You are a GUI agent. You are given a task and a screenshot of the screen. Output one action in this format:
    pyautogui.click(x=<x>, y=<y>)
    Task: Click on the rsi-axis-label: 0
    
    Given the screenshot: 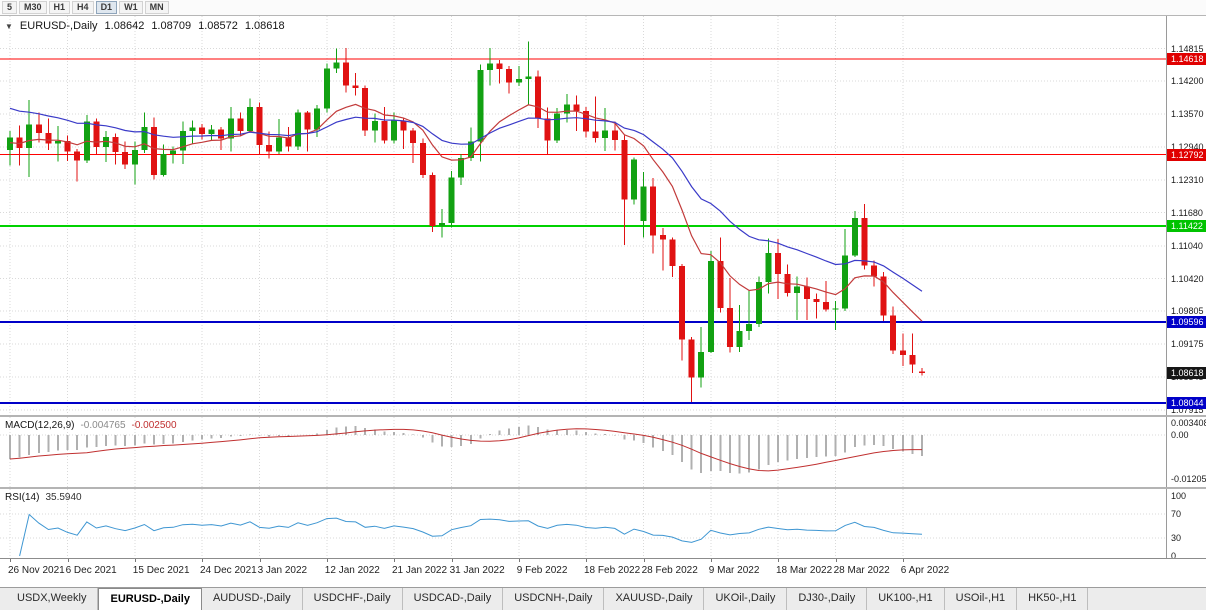 What is the action you would take?
    pyautogui.click(x=1174, y=554)
    